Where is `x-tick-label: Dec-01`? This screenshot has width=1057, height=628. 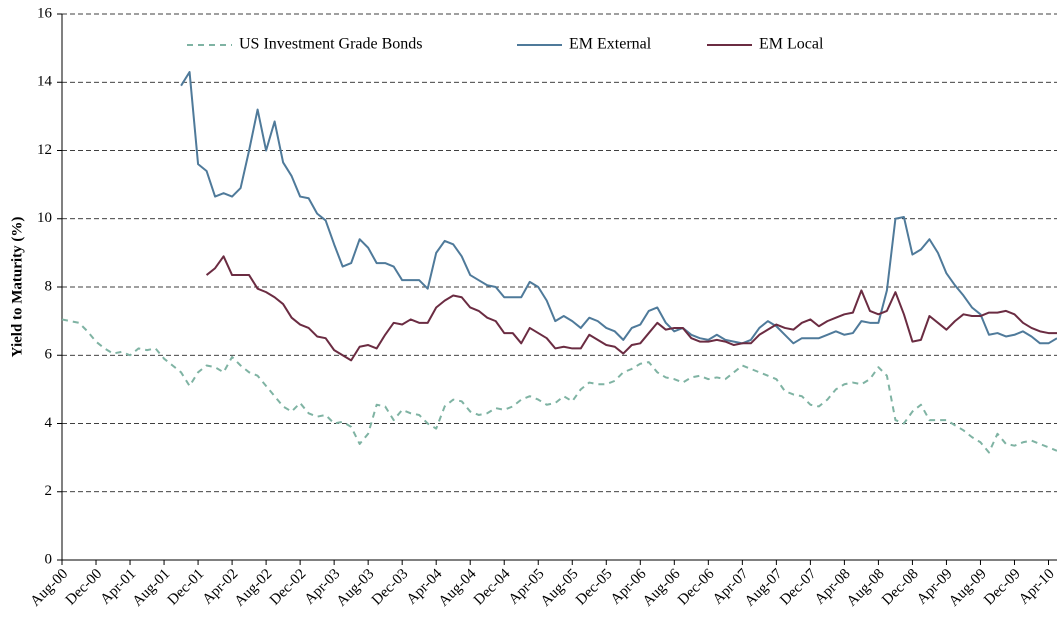 x-tick-label: Dec-01 is located at coordinates (186, 587).